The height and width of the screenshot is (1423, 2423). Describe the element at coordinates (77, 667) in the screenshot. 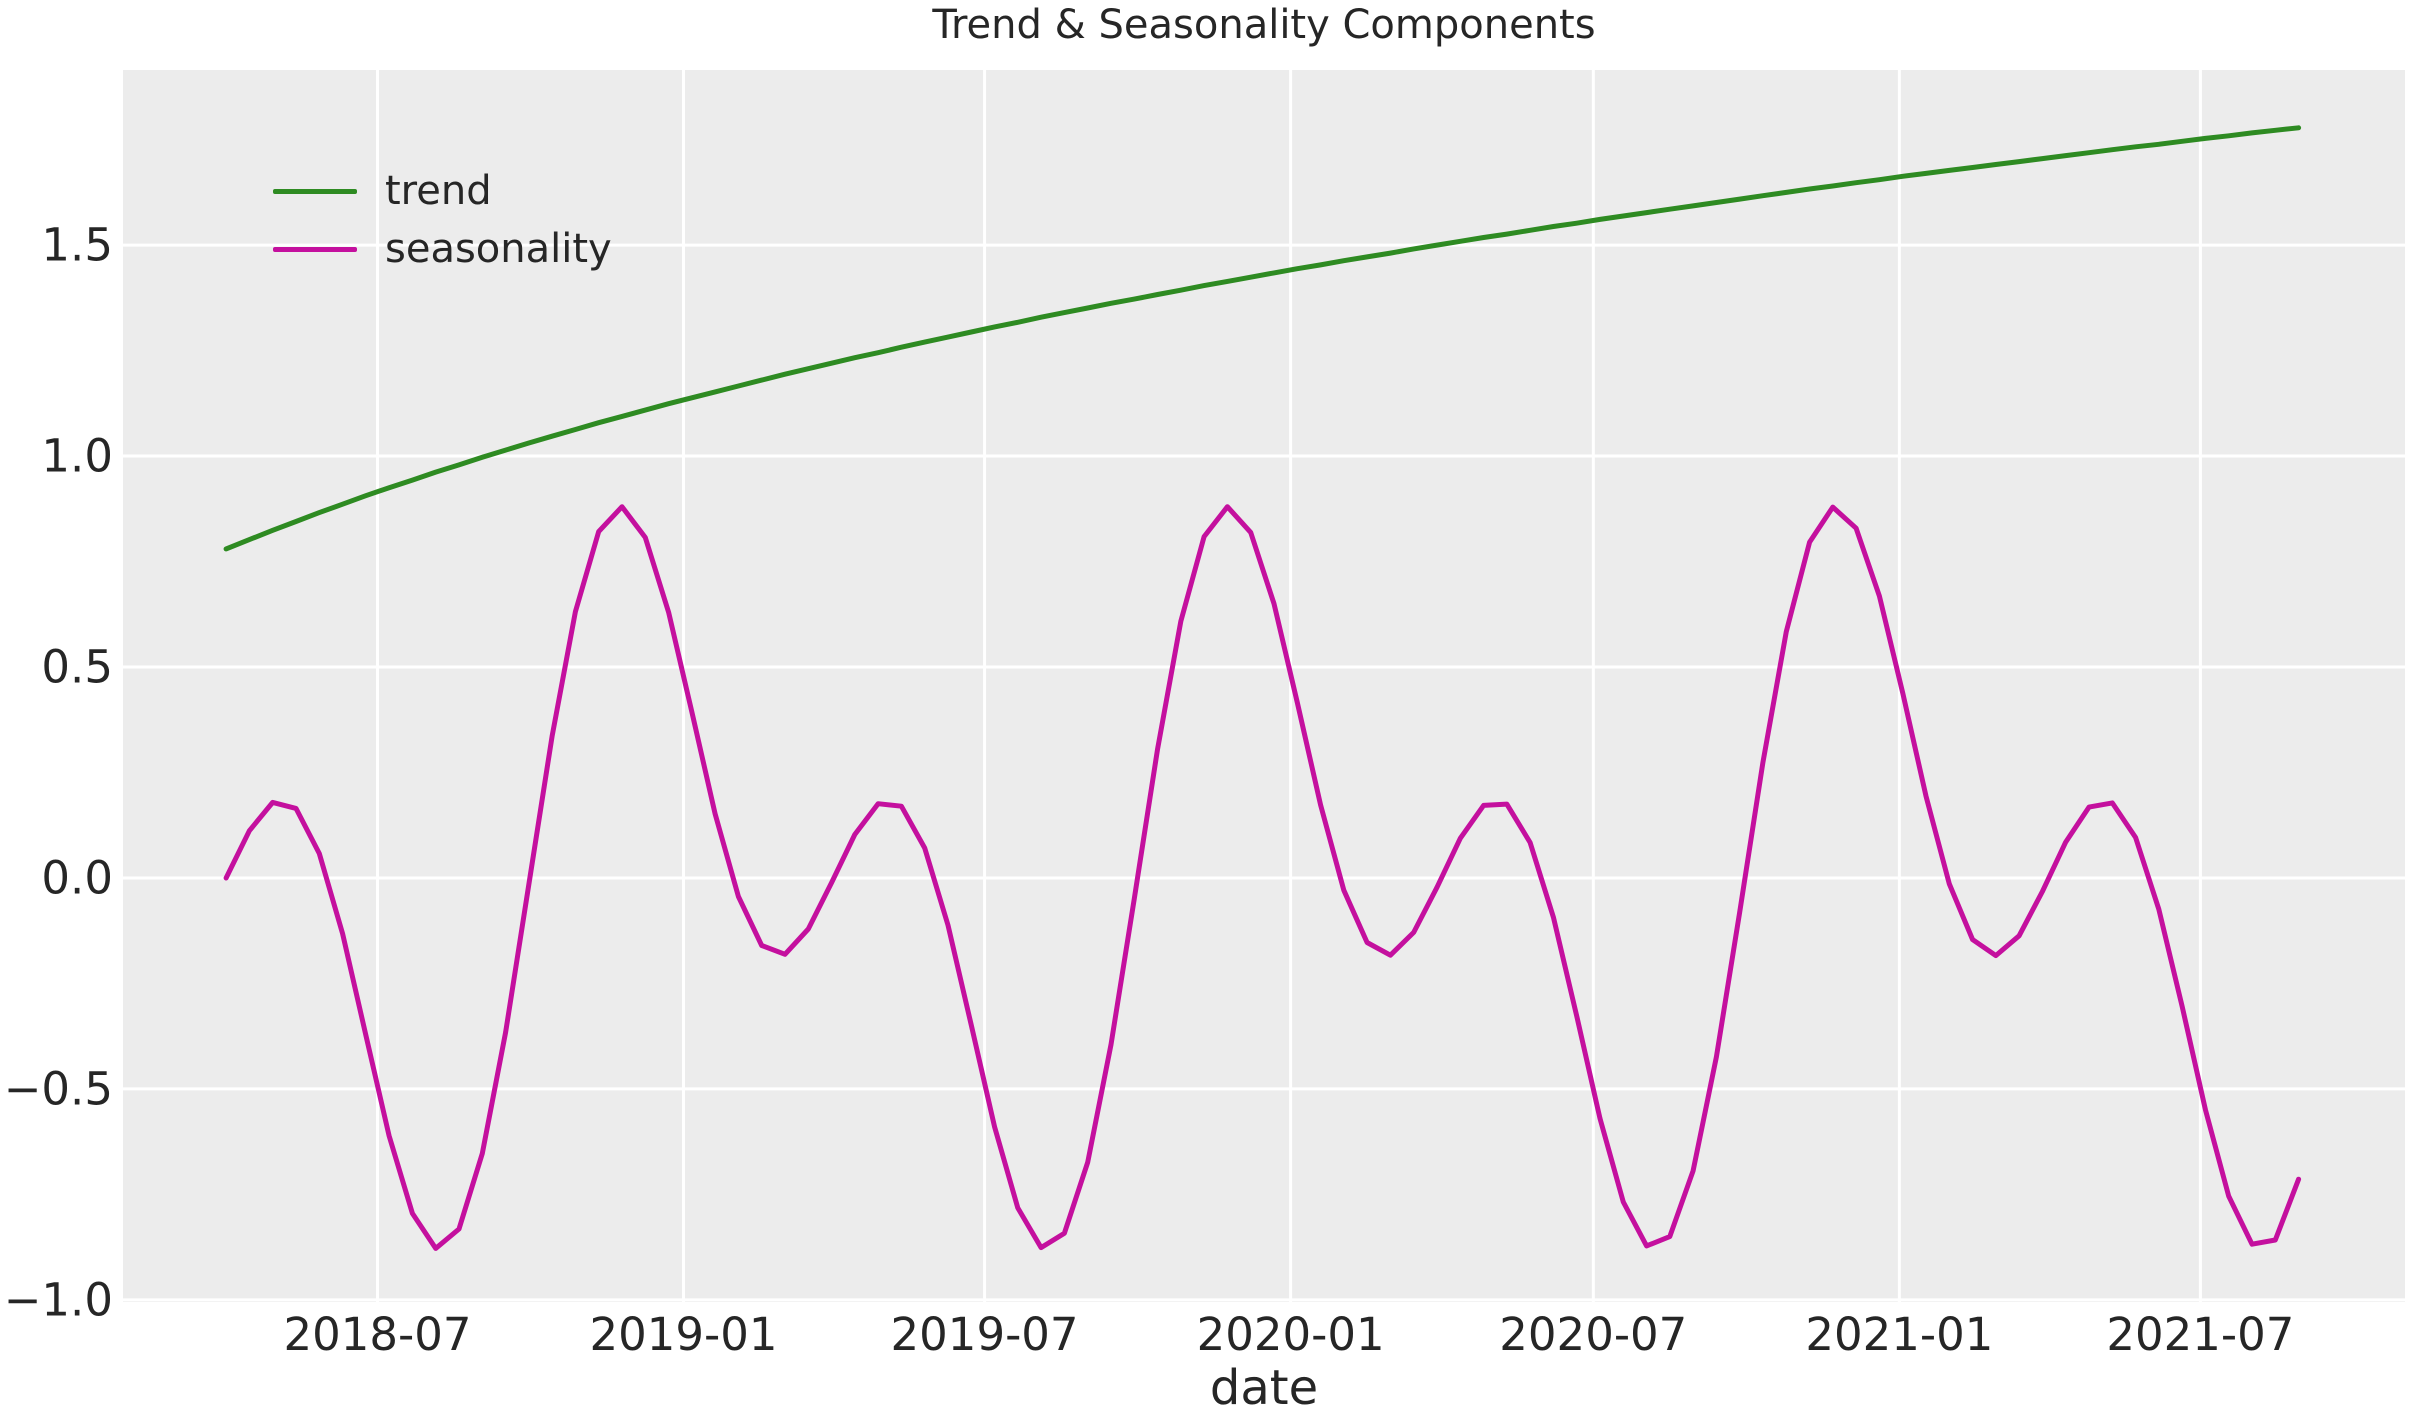

I see `y-tick-label: 0.5` at that location.